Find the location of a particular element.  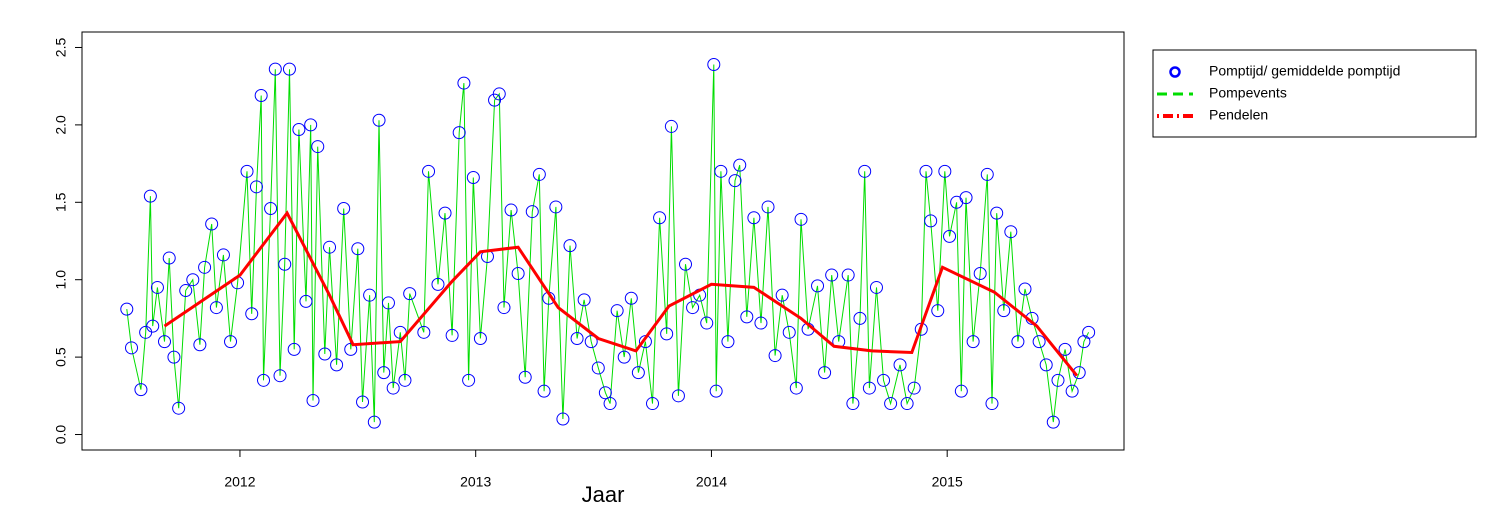

y-tick-label: 1.5 is located at coordinates (61, 202).